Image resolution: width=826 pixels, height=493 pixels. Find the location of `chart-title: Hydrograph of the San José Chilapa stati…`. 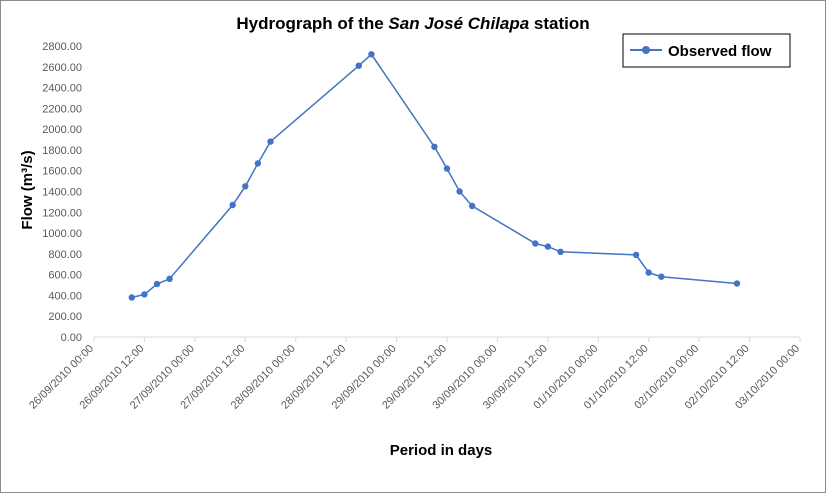

chart-title: Hydrograph of the San José Chilapa stati… is located at coordinates (412, 23).